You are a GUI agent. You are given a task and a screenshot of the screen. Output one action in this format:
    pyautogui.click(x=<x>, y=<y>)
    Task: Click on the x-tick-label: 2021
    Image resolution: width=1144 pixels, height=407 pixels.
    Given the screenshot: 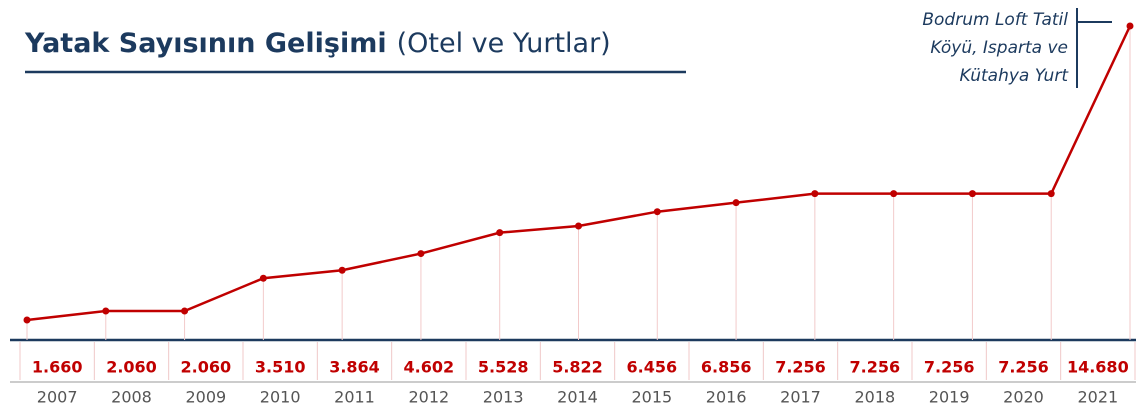 What is the action you would take?
    pyautogui.click(x=1097, y=397)
    